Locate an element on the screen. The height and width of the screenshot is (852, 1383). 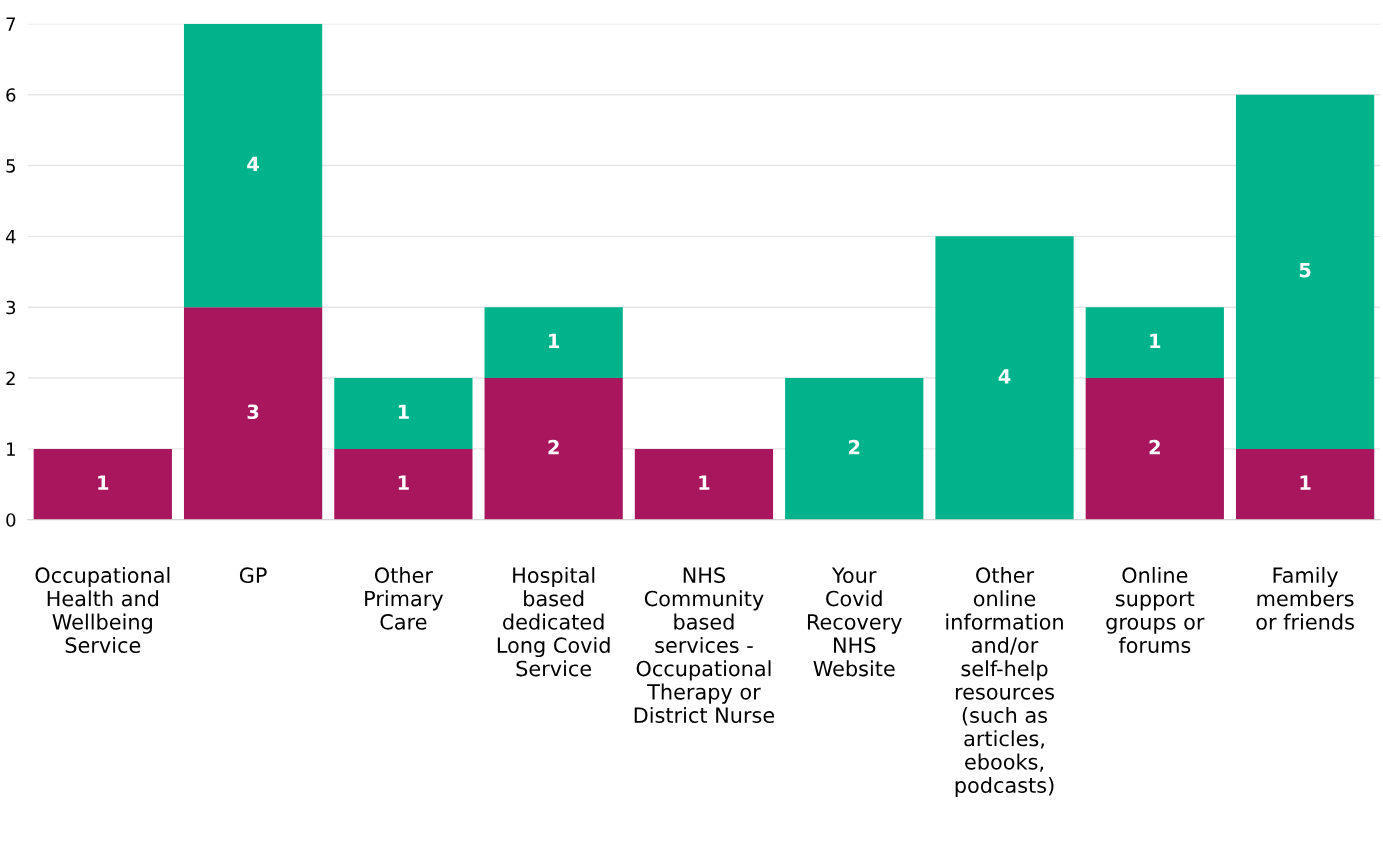
y-tick-label: 6 is located at coordinates (11, 95).